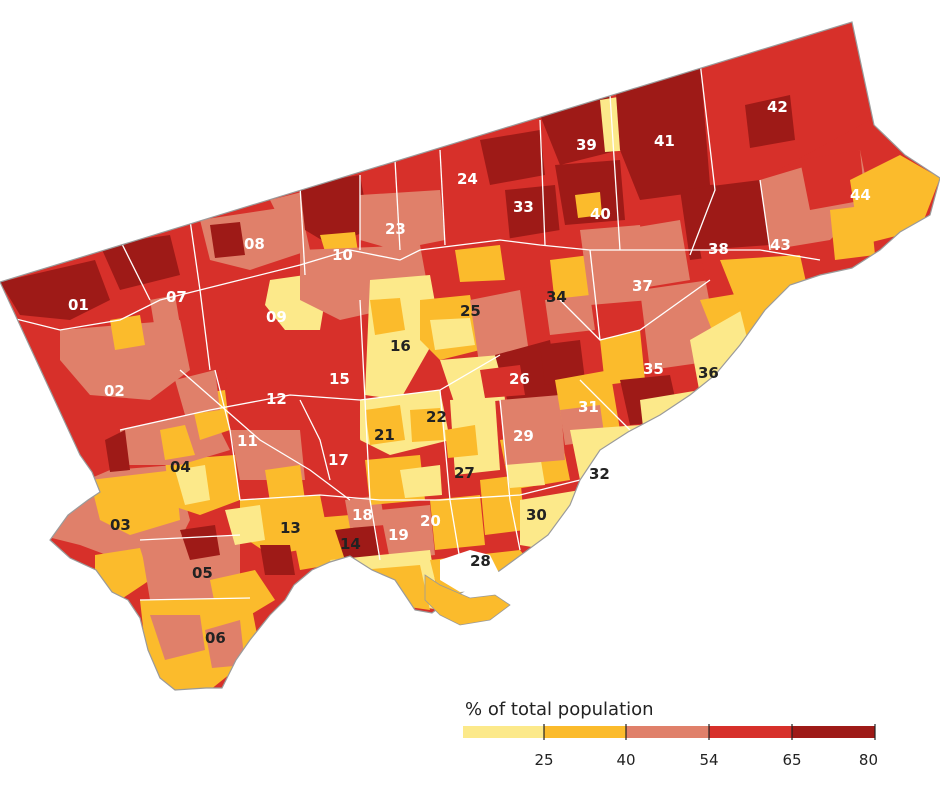 Image resolution: width=940 pixels, height=788 pixels. Describe the element at coordinates (398, 535) in the screenshot. I see `ward-label: 19` at that location.